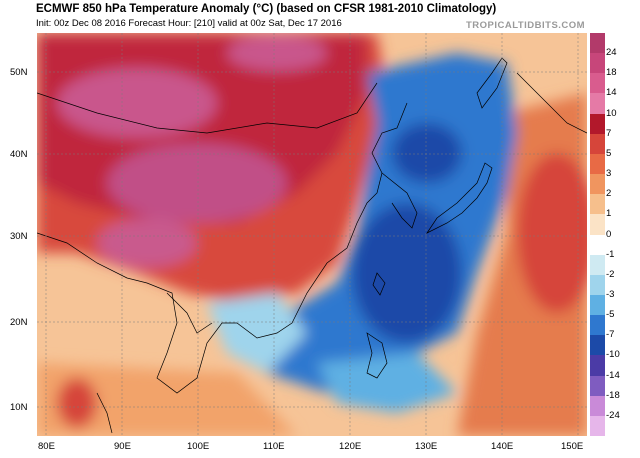 The height and width of the screenshot is (458, 640). What do you see at coordinates (19, 72) in the screenshot?
I see `lat-label-50n: 50N` at bounding box center [19, 72].